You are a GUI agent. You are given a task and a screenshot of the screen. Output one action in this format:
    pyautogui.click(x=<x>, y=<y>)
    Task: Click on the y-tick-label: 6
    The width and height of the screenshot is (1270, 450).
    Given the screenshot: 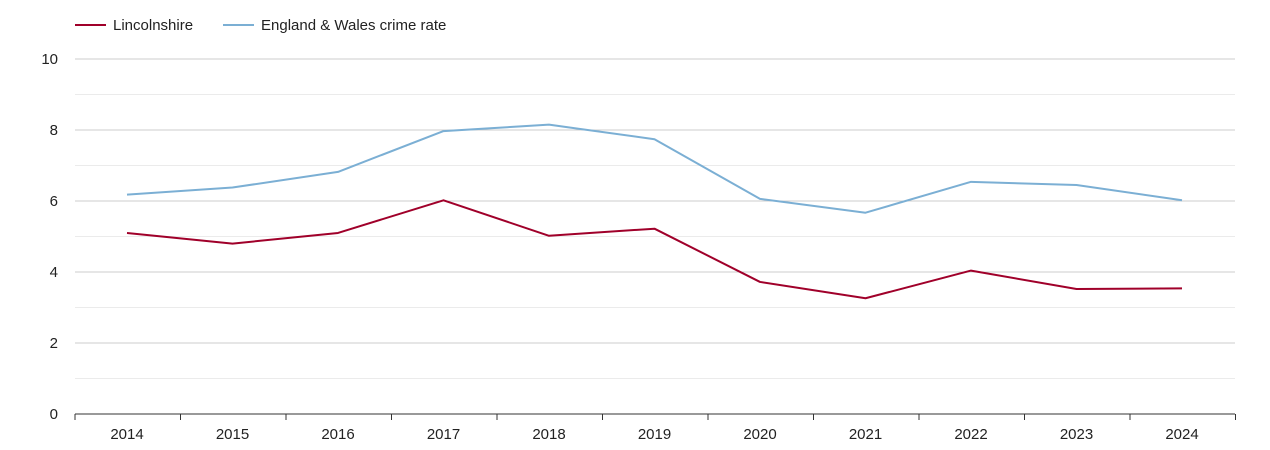 What is the action you would take?
    pyautogui.click(x=54, y=201)
    